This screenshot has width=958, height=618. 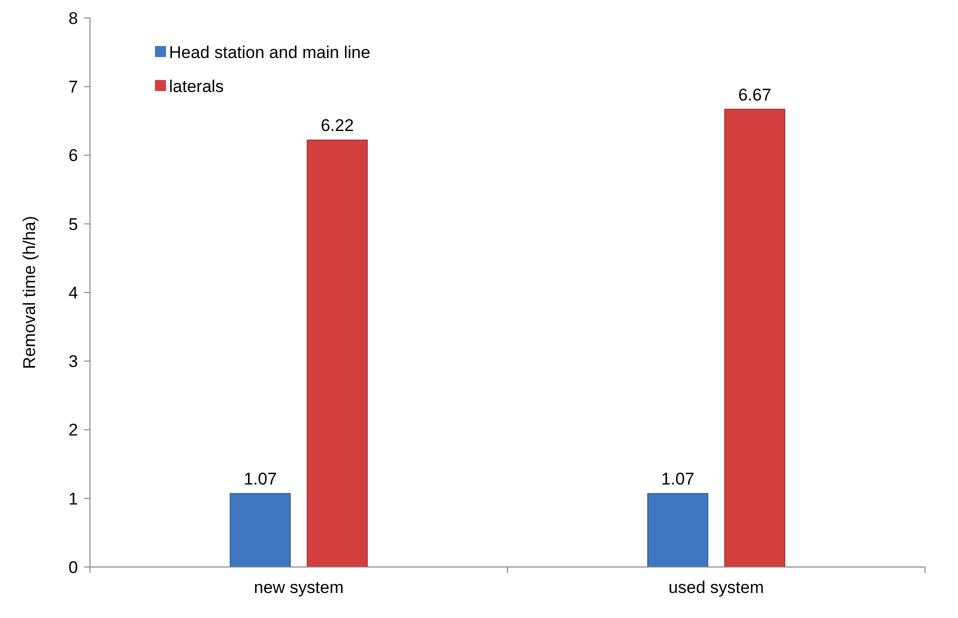 What do you see at coordinates (269, 52) in the screenshot?
I see `legend-label: Head station and main line` at bounding box center [269, 52].